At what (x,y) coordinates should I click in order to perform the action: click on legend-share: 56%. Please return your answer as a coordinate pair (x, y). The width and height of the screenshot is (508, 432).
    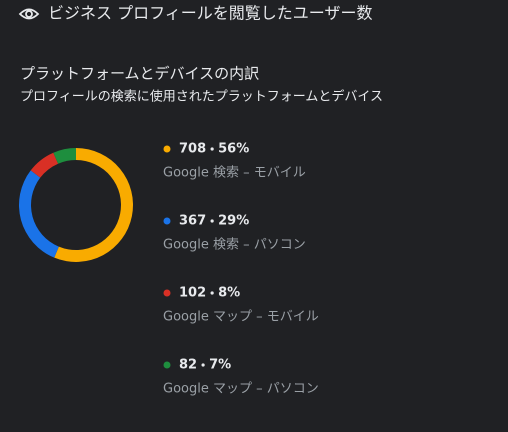
    Looking at the image, I should click on (233, 149).